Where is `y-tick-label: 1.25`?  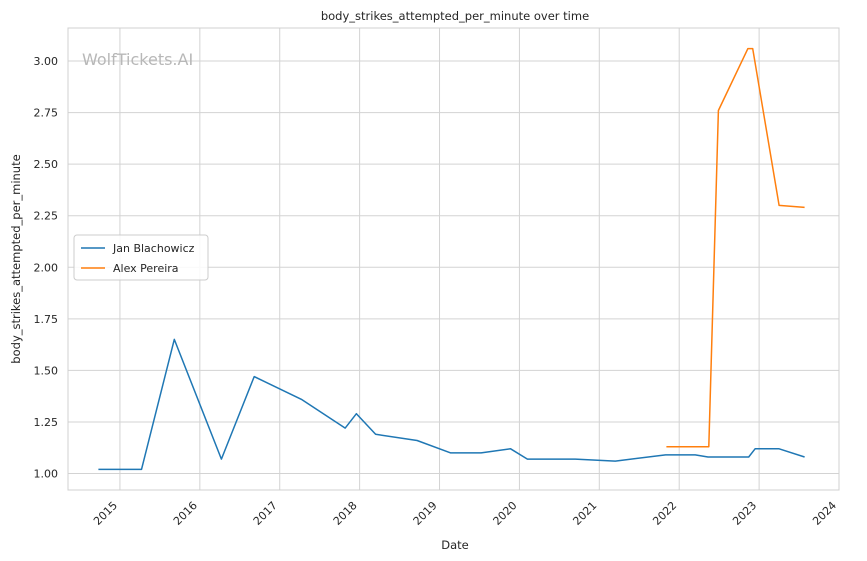
y-tick-label: 1.25 is located at coordinates (46, 422).